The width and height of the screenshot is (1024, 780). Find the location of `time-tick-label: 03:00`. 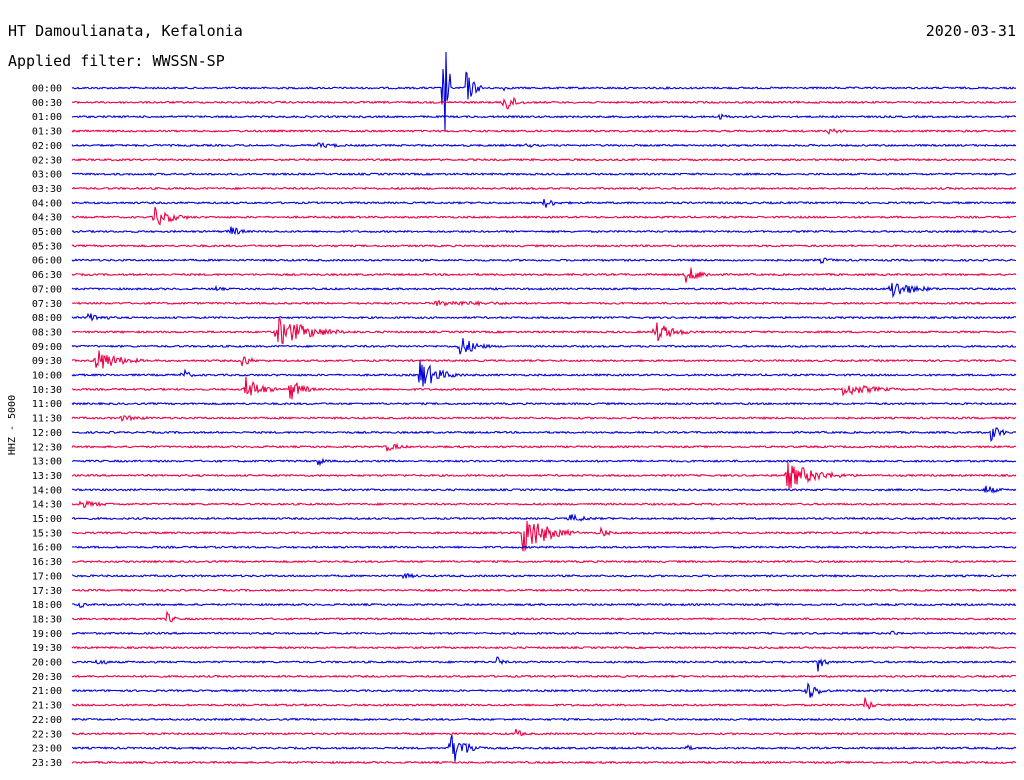

time-tick-label: 03:00 is located at coordinates (47, 175).